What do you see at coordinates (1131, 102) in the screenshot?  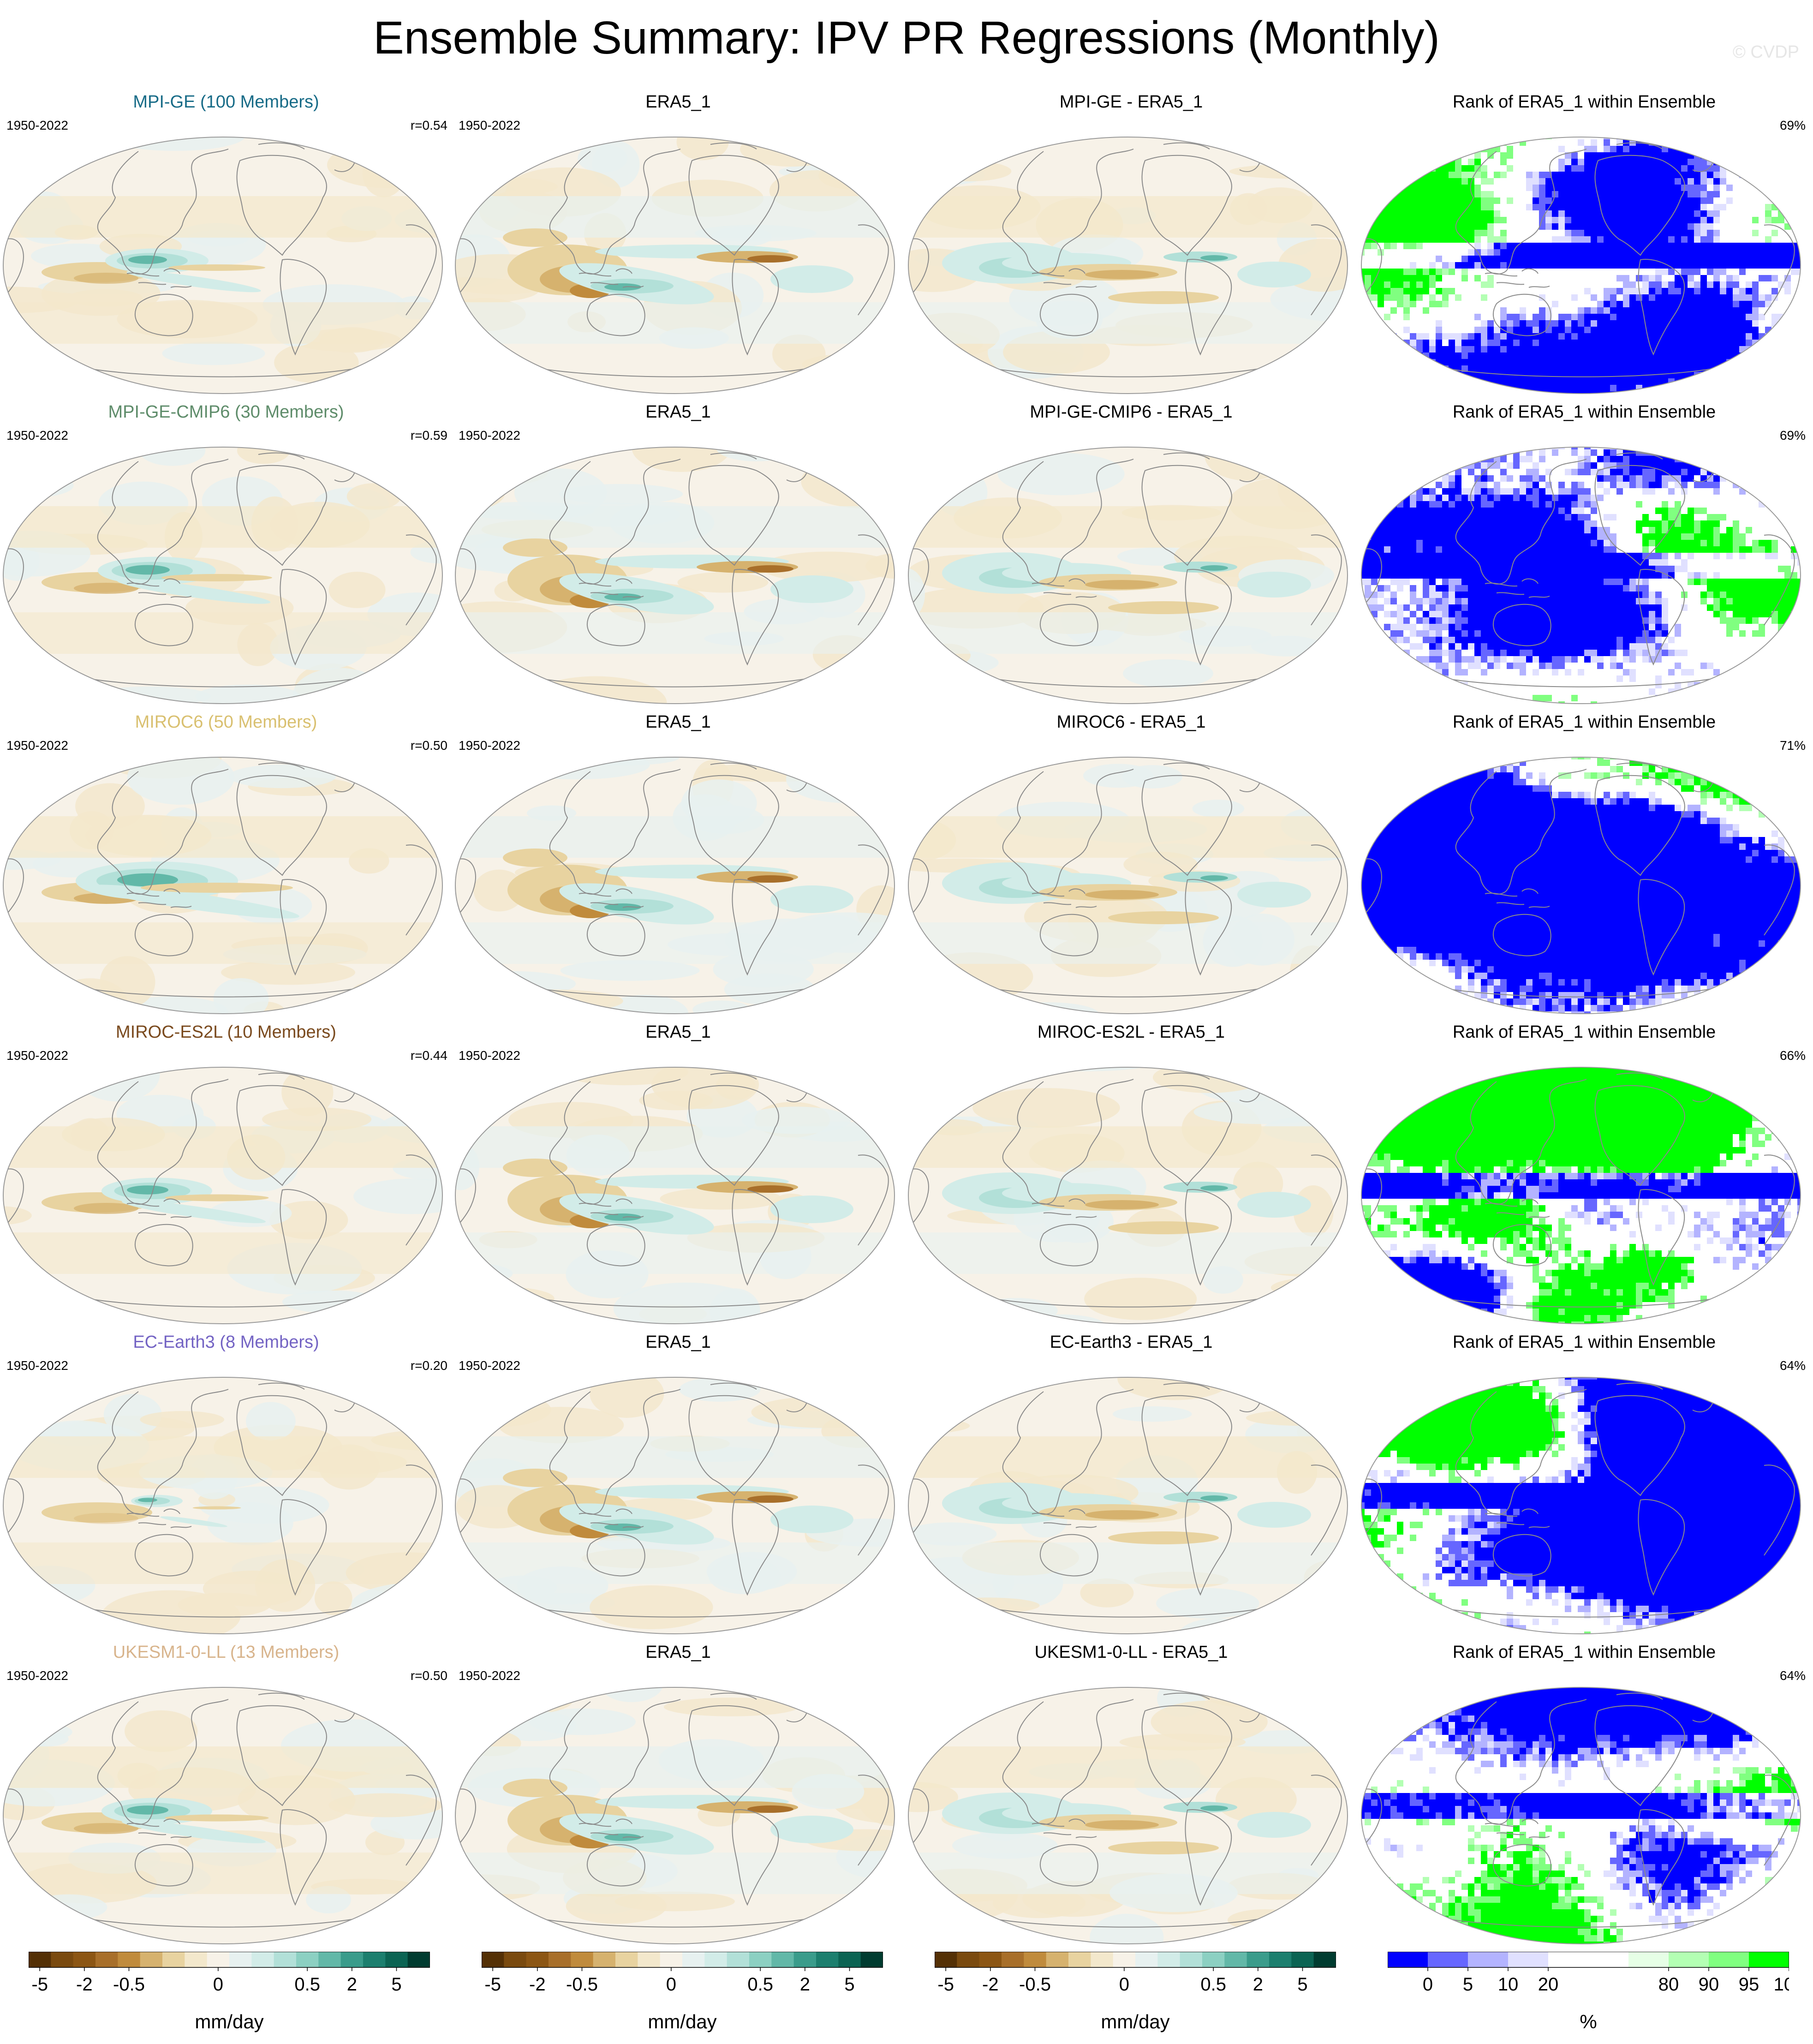 I see `diff-panel-title: MPI-GE - ERA5_1` at bounding box center [1131, 102].